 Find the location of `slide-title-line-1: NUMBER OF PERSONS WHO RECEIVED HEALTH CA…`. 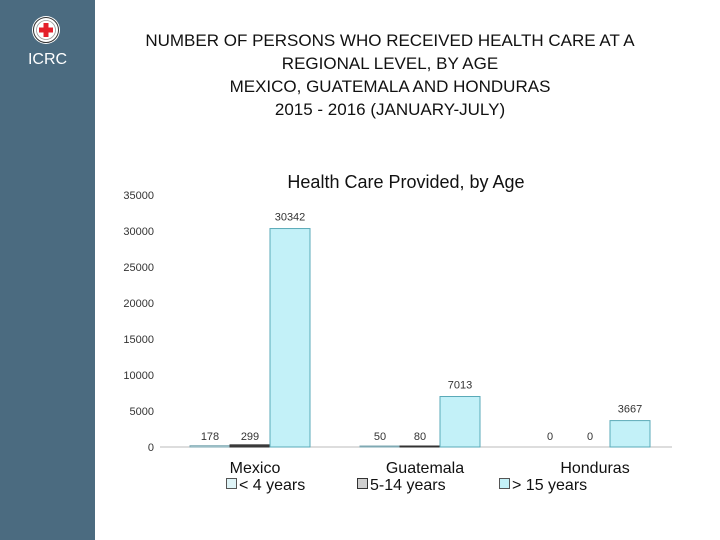

slide-title-line-1: NUMBER OF PERSONS WHO RECEIVED HEALTH CA… is located at coordinates (390, 40).